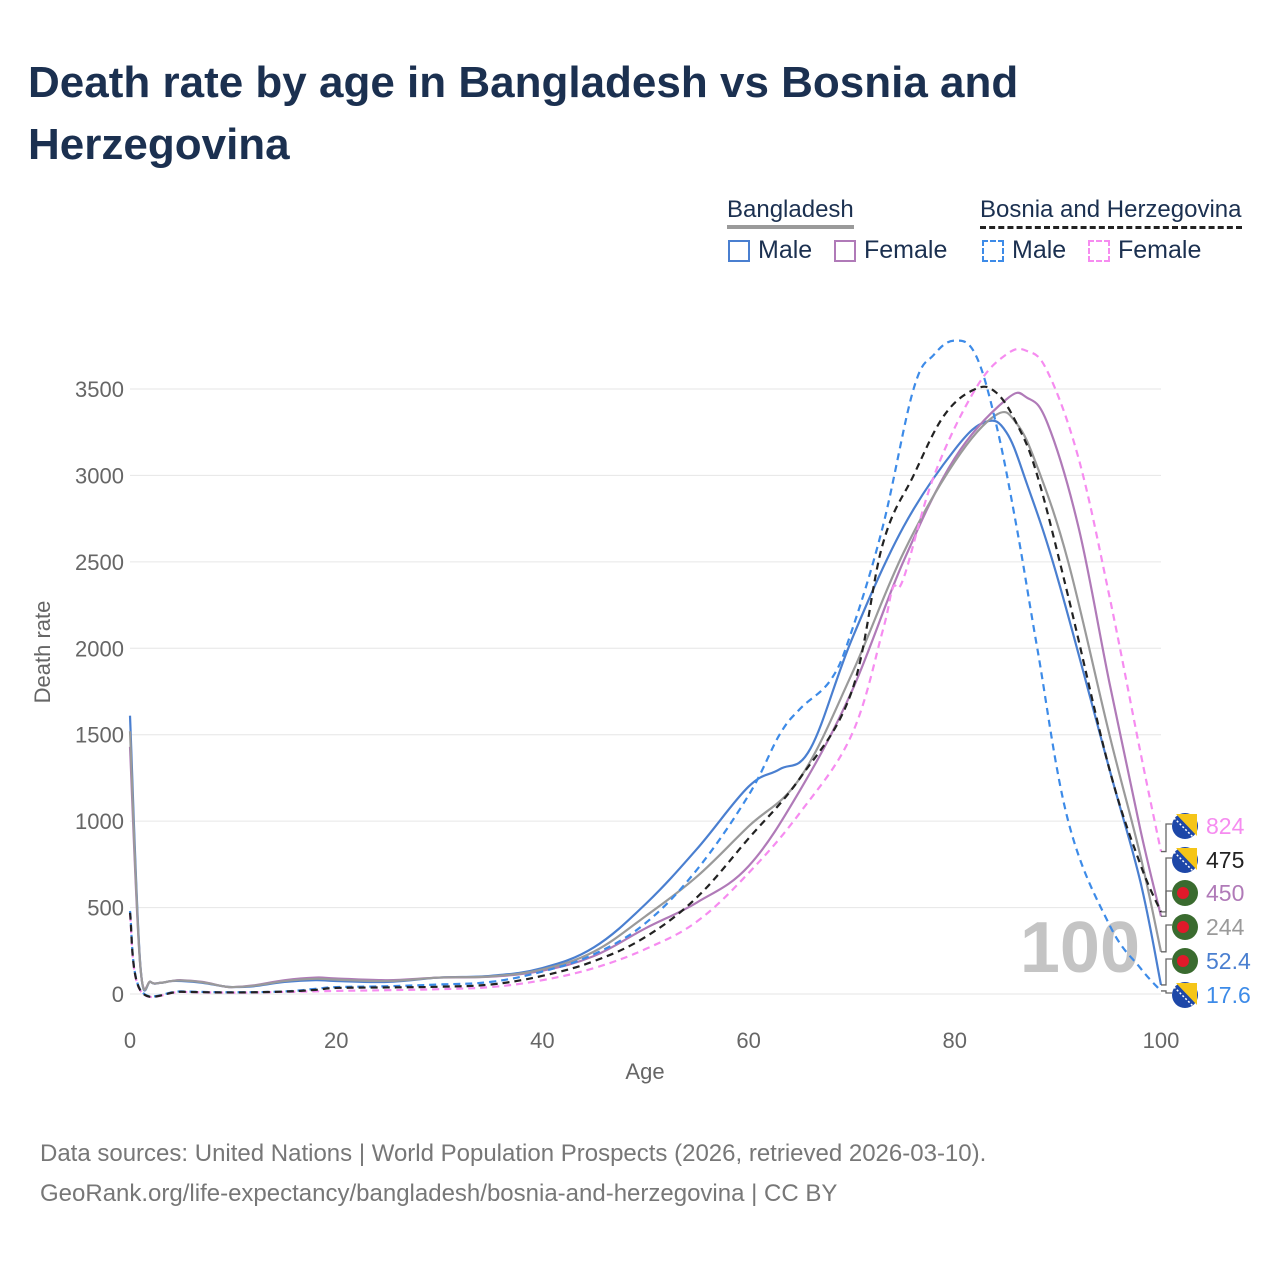  Describe the element at coordinates (99, 475) in the screenshot. I see `y-tick-label: 3000` at that location.